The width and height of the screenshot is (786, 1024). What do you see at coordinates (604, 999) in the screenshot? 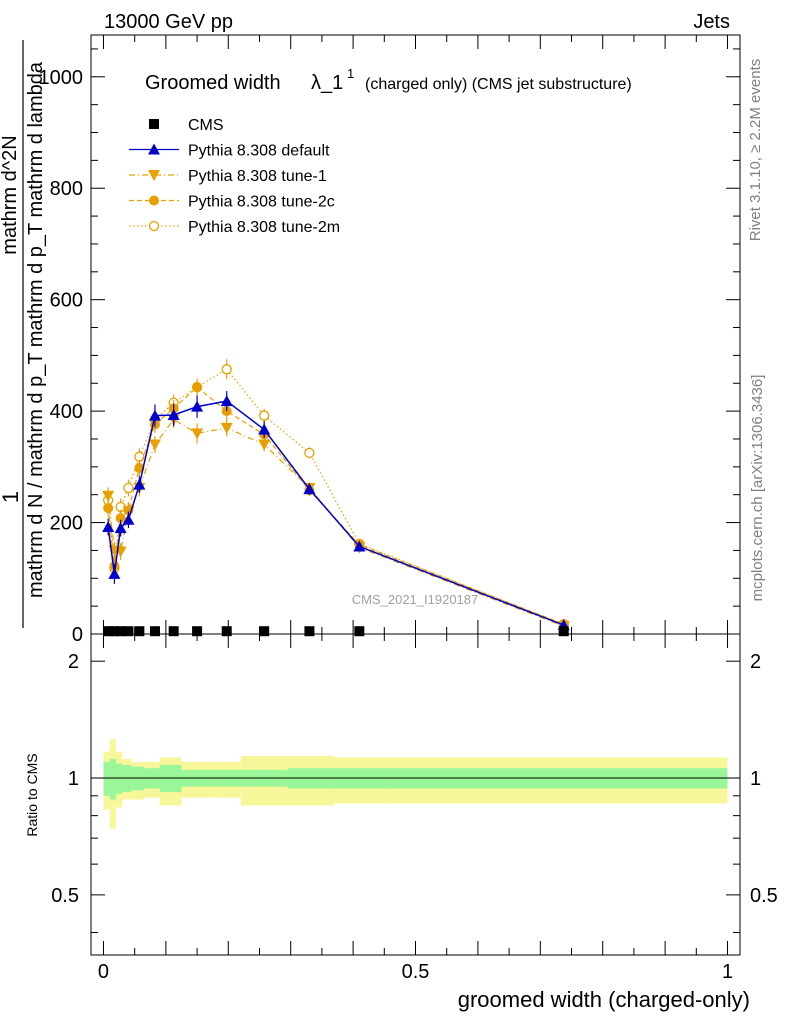
I see `x-axis-title: groomed width (charged-only)` at bounding box center [604, 999].